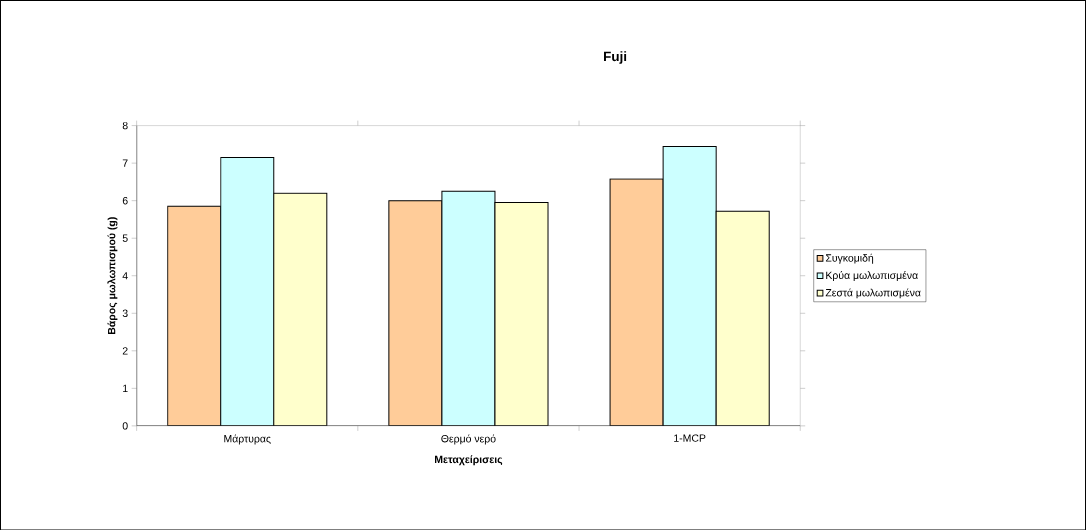 This screenshot has width=1086, height=530. I want to click on y-tick-label: 6, so click(125, 200).